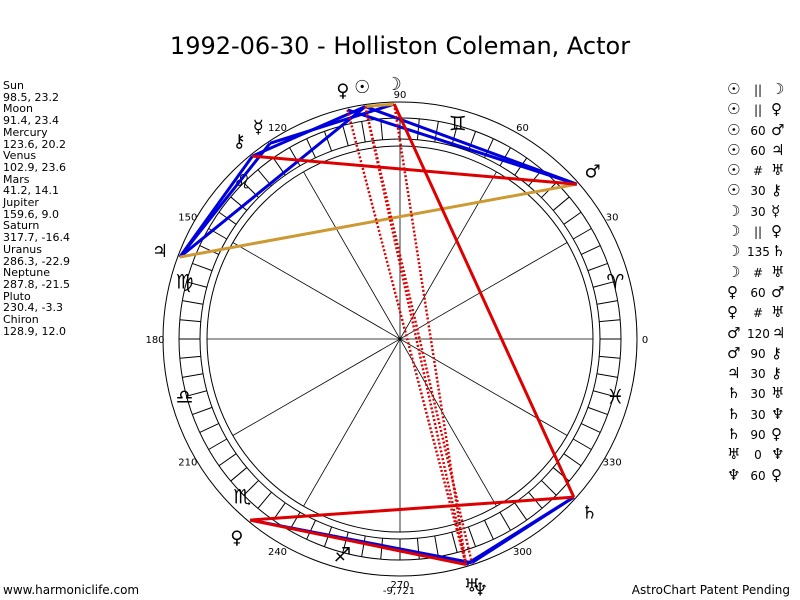 The width and height of the screenshot is (800, 600). What do you see at coordinates (734, 454) in the screenshot?
I see `aspect-planet-1: ♅` at bounding box center [734, 454].